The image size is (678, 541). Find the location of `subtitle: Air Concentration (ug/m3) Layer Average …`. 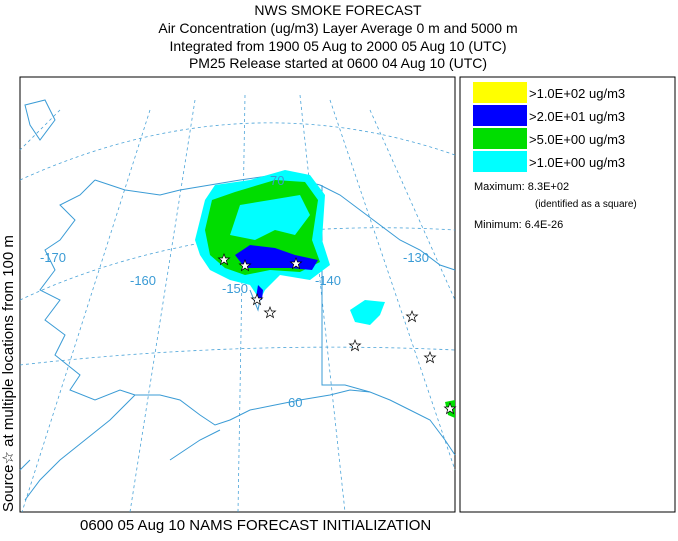

subtitle: Air Concentration (ug/m3) Layer Average … is located at coordinates (337, 28).